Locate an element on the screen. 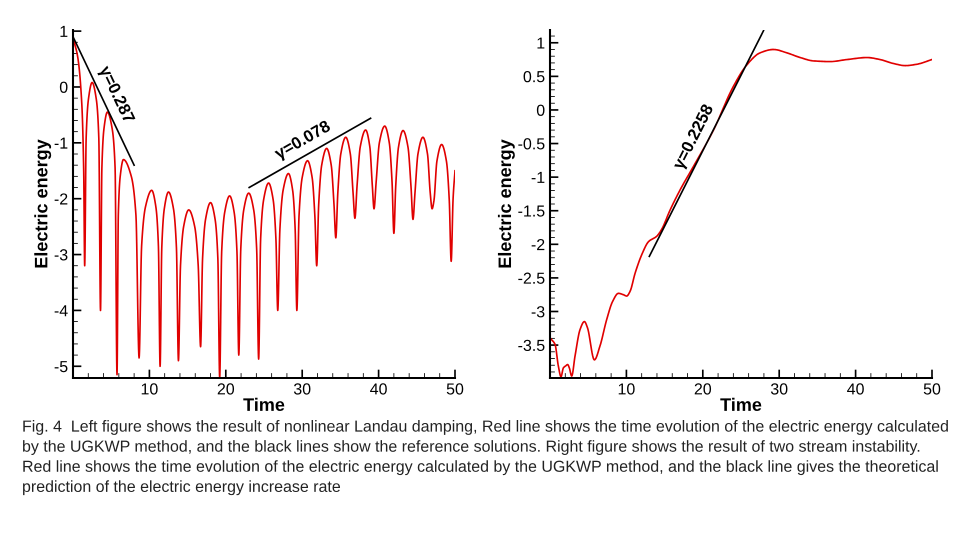  y-tick-label: -5 is located at coordinates (61, 366).